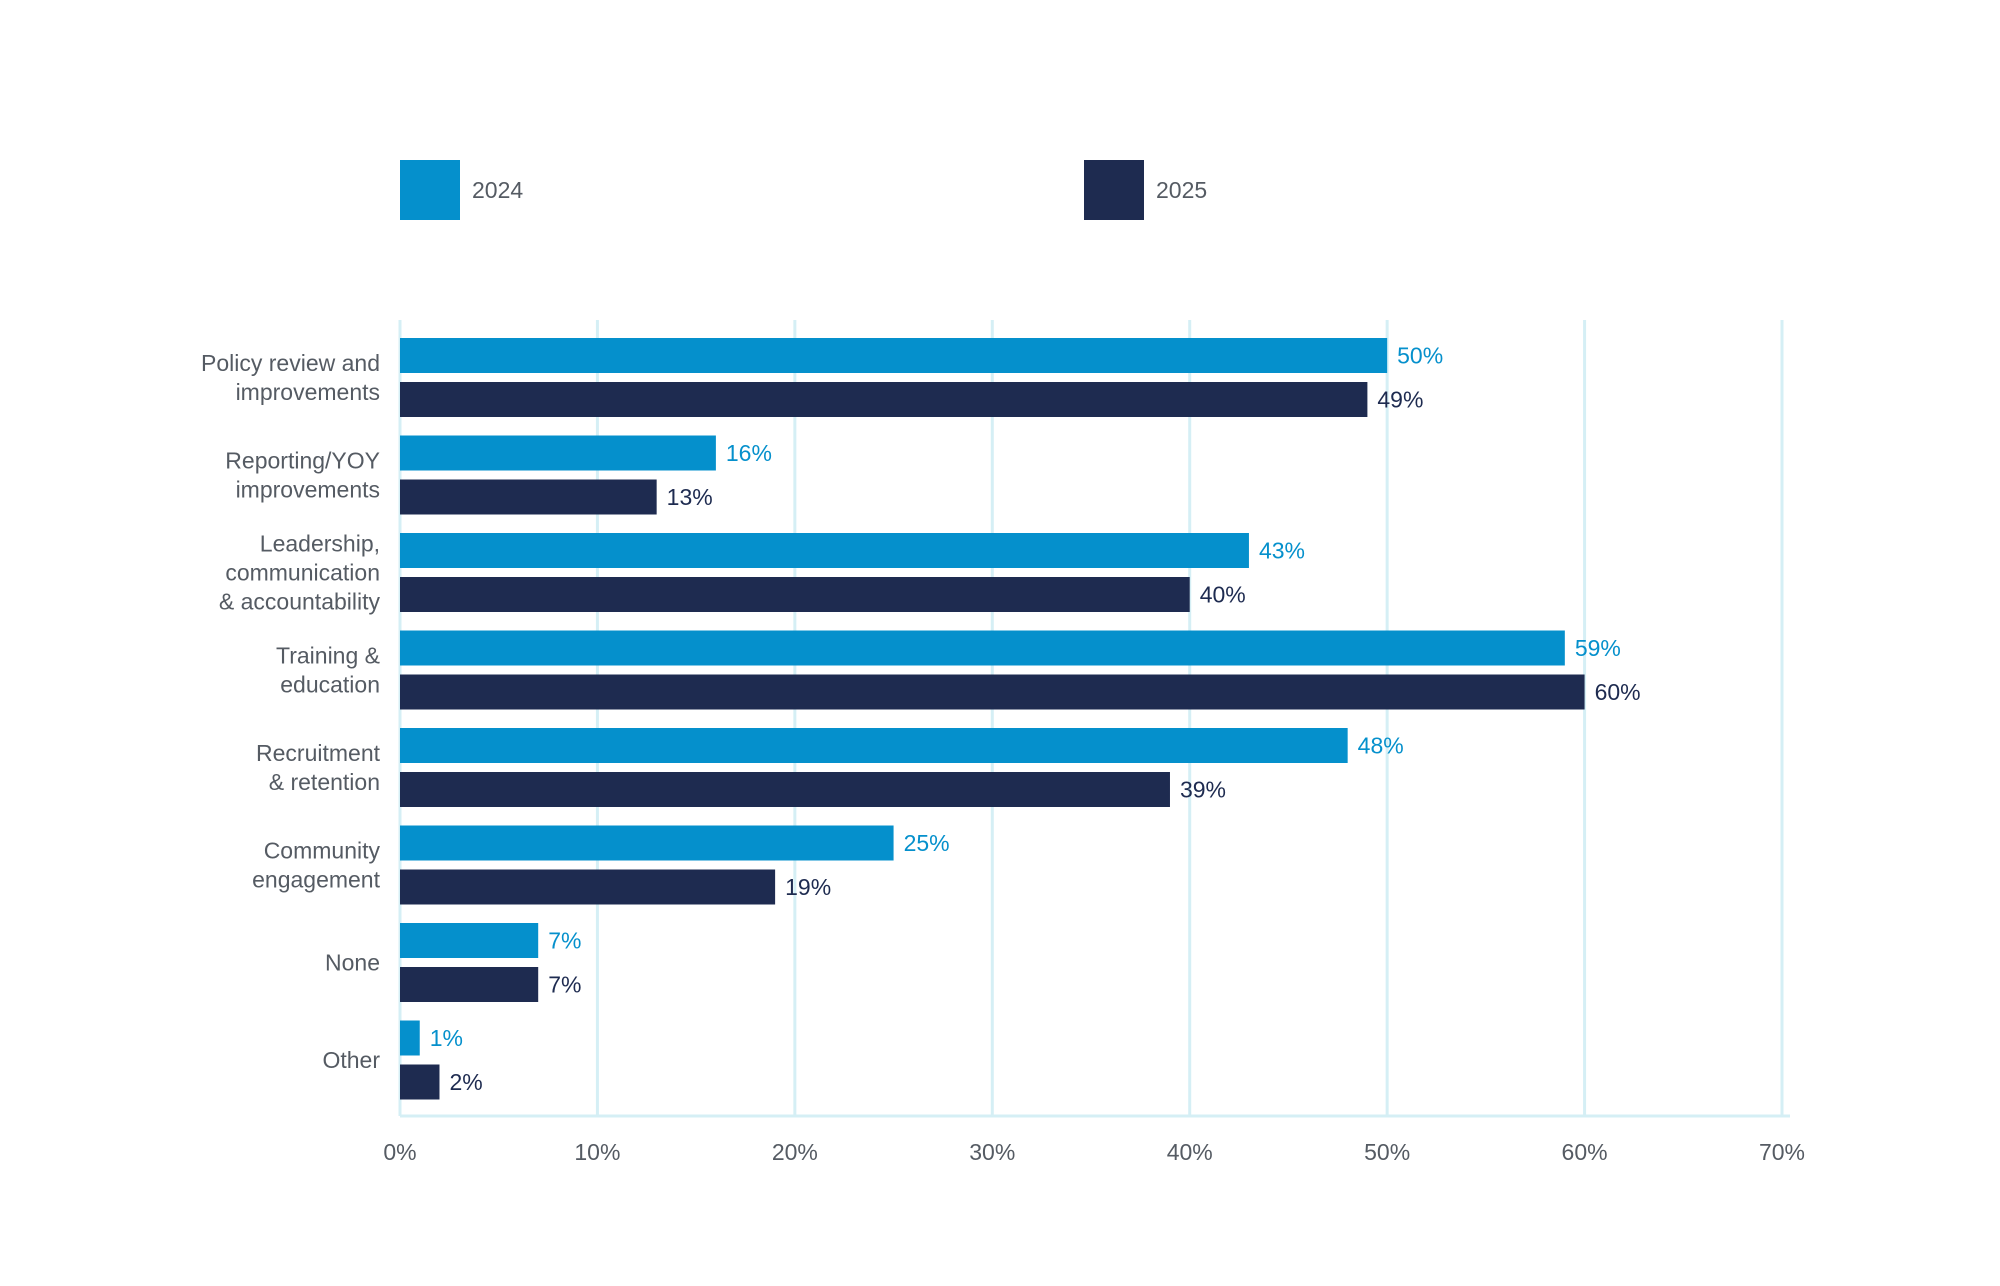  I want to click on value-label: 13%, so click(690, 497).